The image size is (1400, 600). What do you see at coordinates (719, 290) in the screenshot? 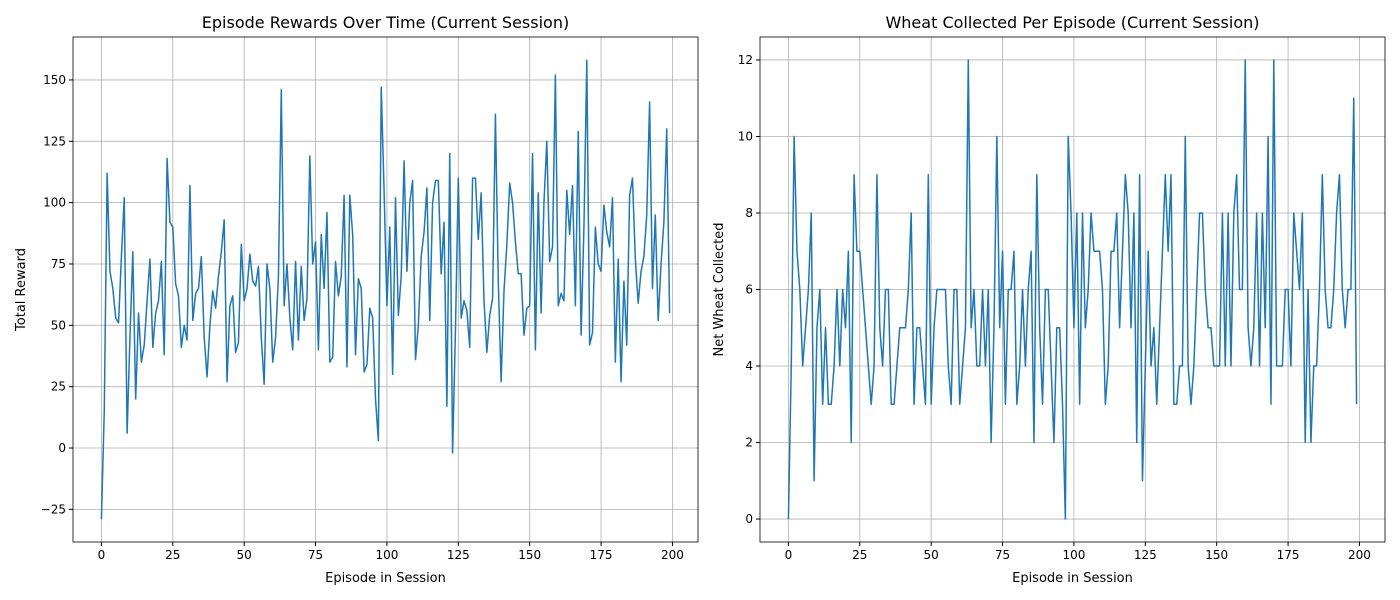
I see `y-axis-label: Net Wheat Collected` at bounding box center [719, 290].